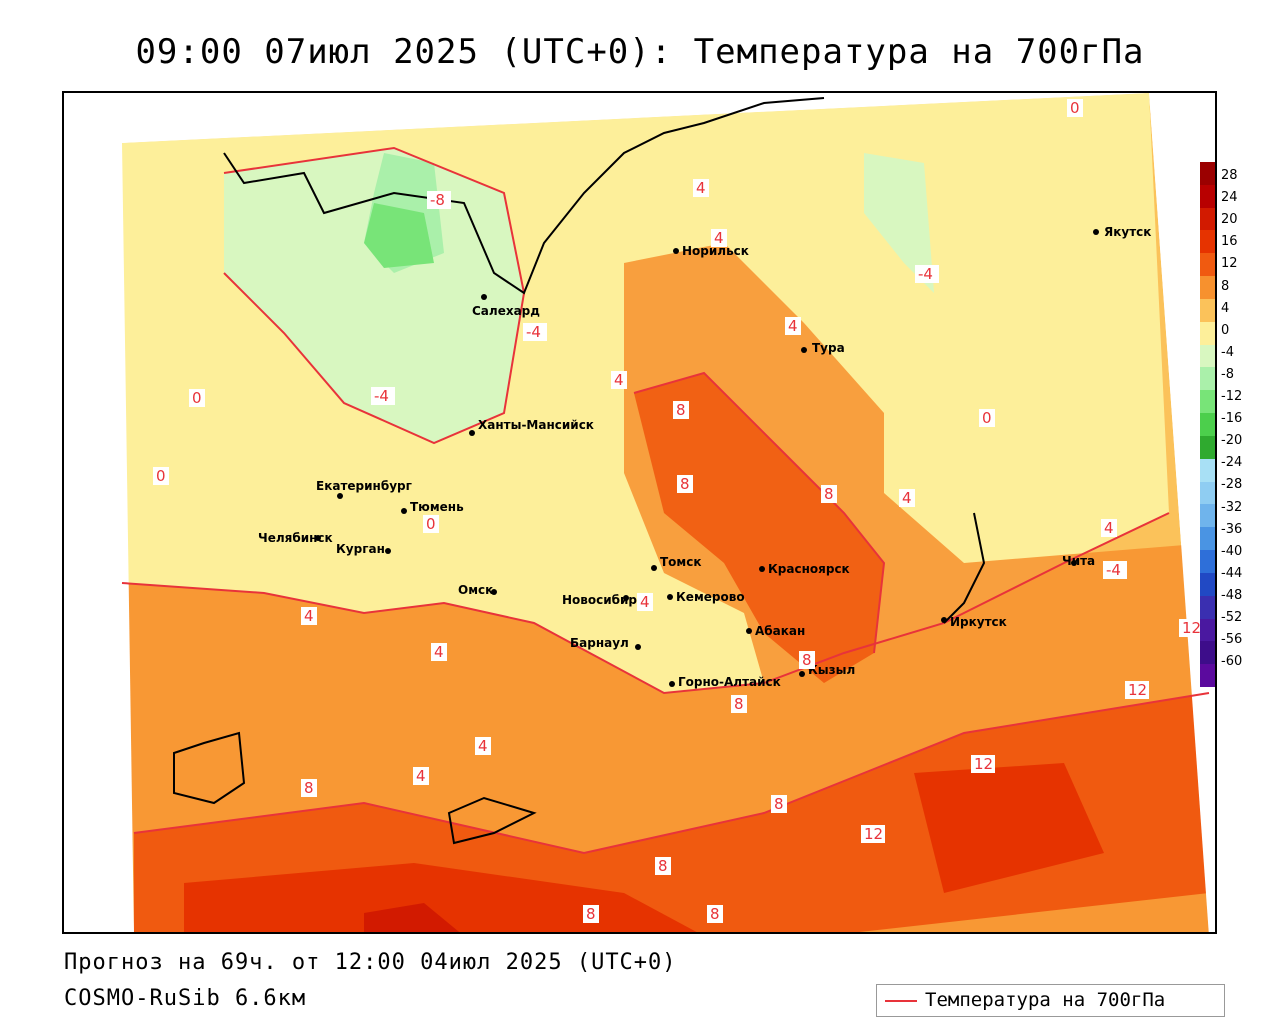 The height and width of the screenshot is (1024, 1280). Describe the element at coordinates (1232, 463) in the screenshot. I see `color-scale-tick: -24` at that location.